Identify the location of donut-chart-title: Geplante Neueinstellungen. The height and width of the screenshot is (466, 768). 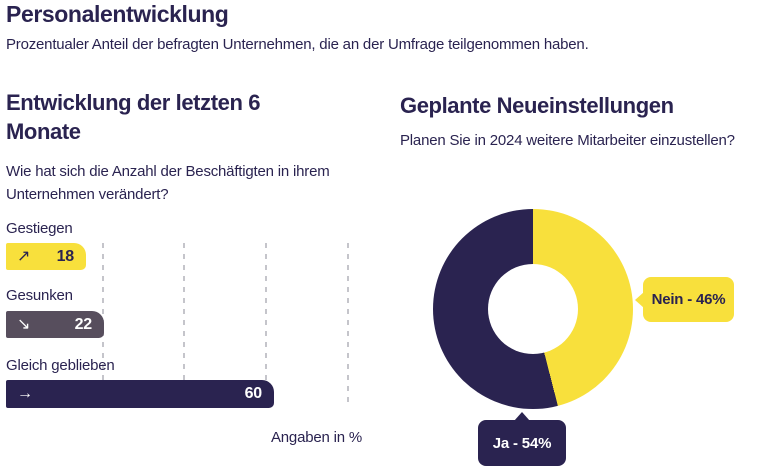
(537, 105).